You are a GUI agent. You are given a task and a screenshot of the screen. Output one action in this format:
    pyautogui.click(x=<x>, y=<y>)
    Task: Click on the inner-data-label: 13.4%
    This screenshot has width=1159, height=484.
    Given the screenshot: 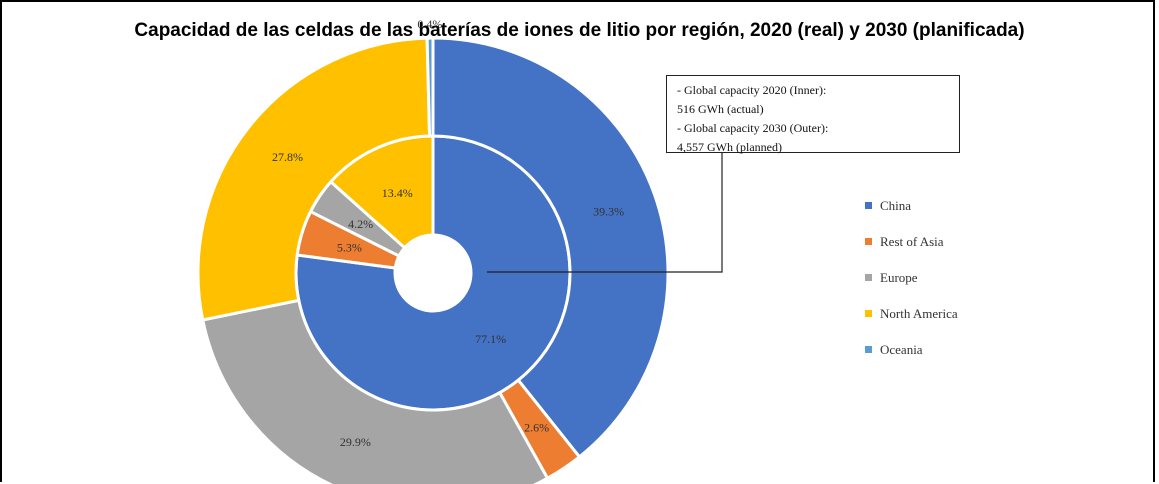 What is the action you would take?
    pyautogui.click(x=397, y=193)
    